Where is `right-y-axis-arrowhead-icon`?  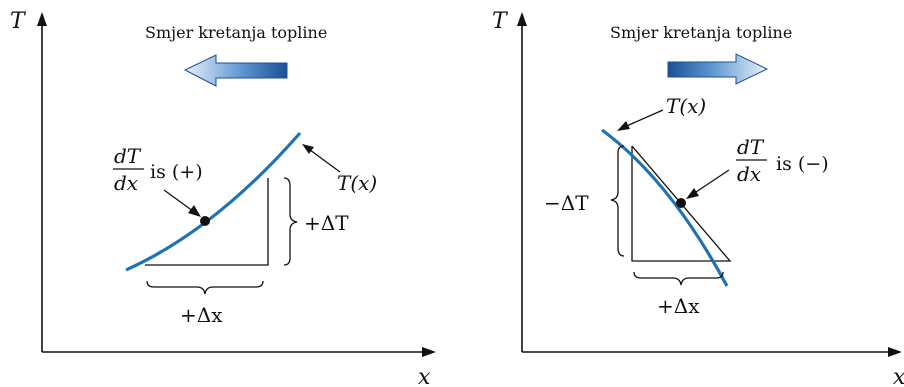 right-y-axis-arrowhead-icon is located at coordinates (522, 19).